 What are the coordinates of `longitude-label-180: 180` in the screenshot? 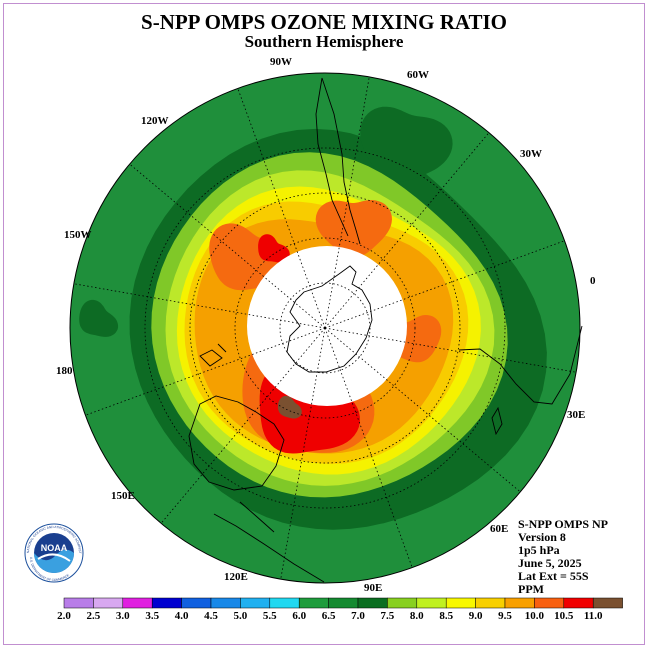 It's located at (64, 371).